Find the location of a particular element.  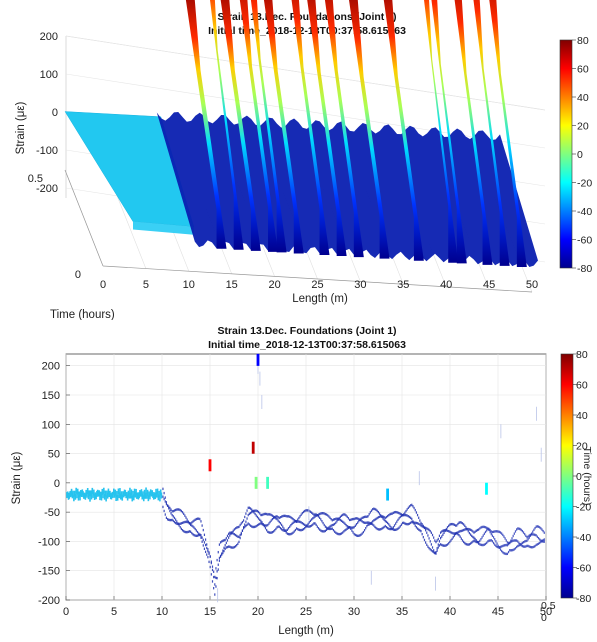

y-axis-line is located at coordinates (84, 218).